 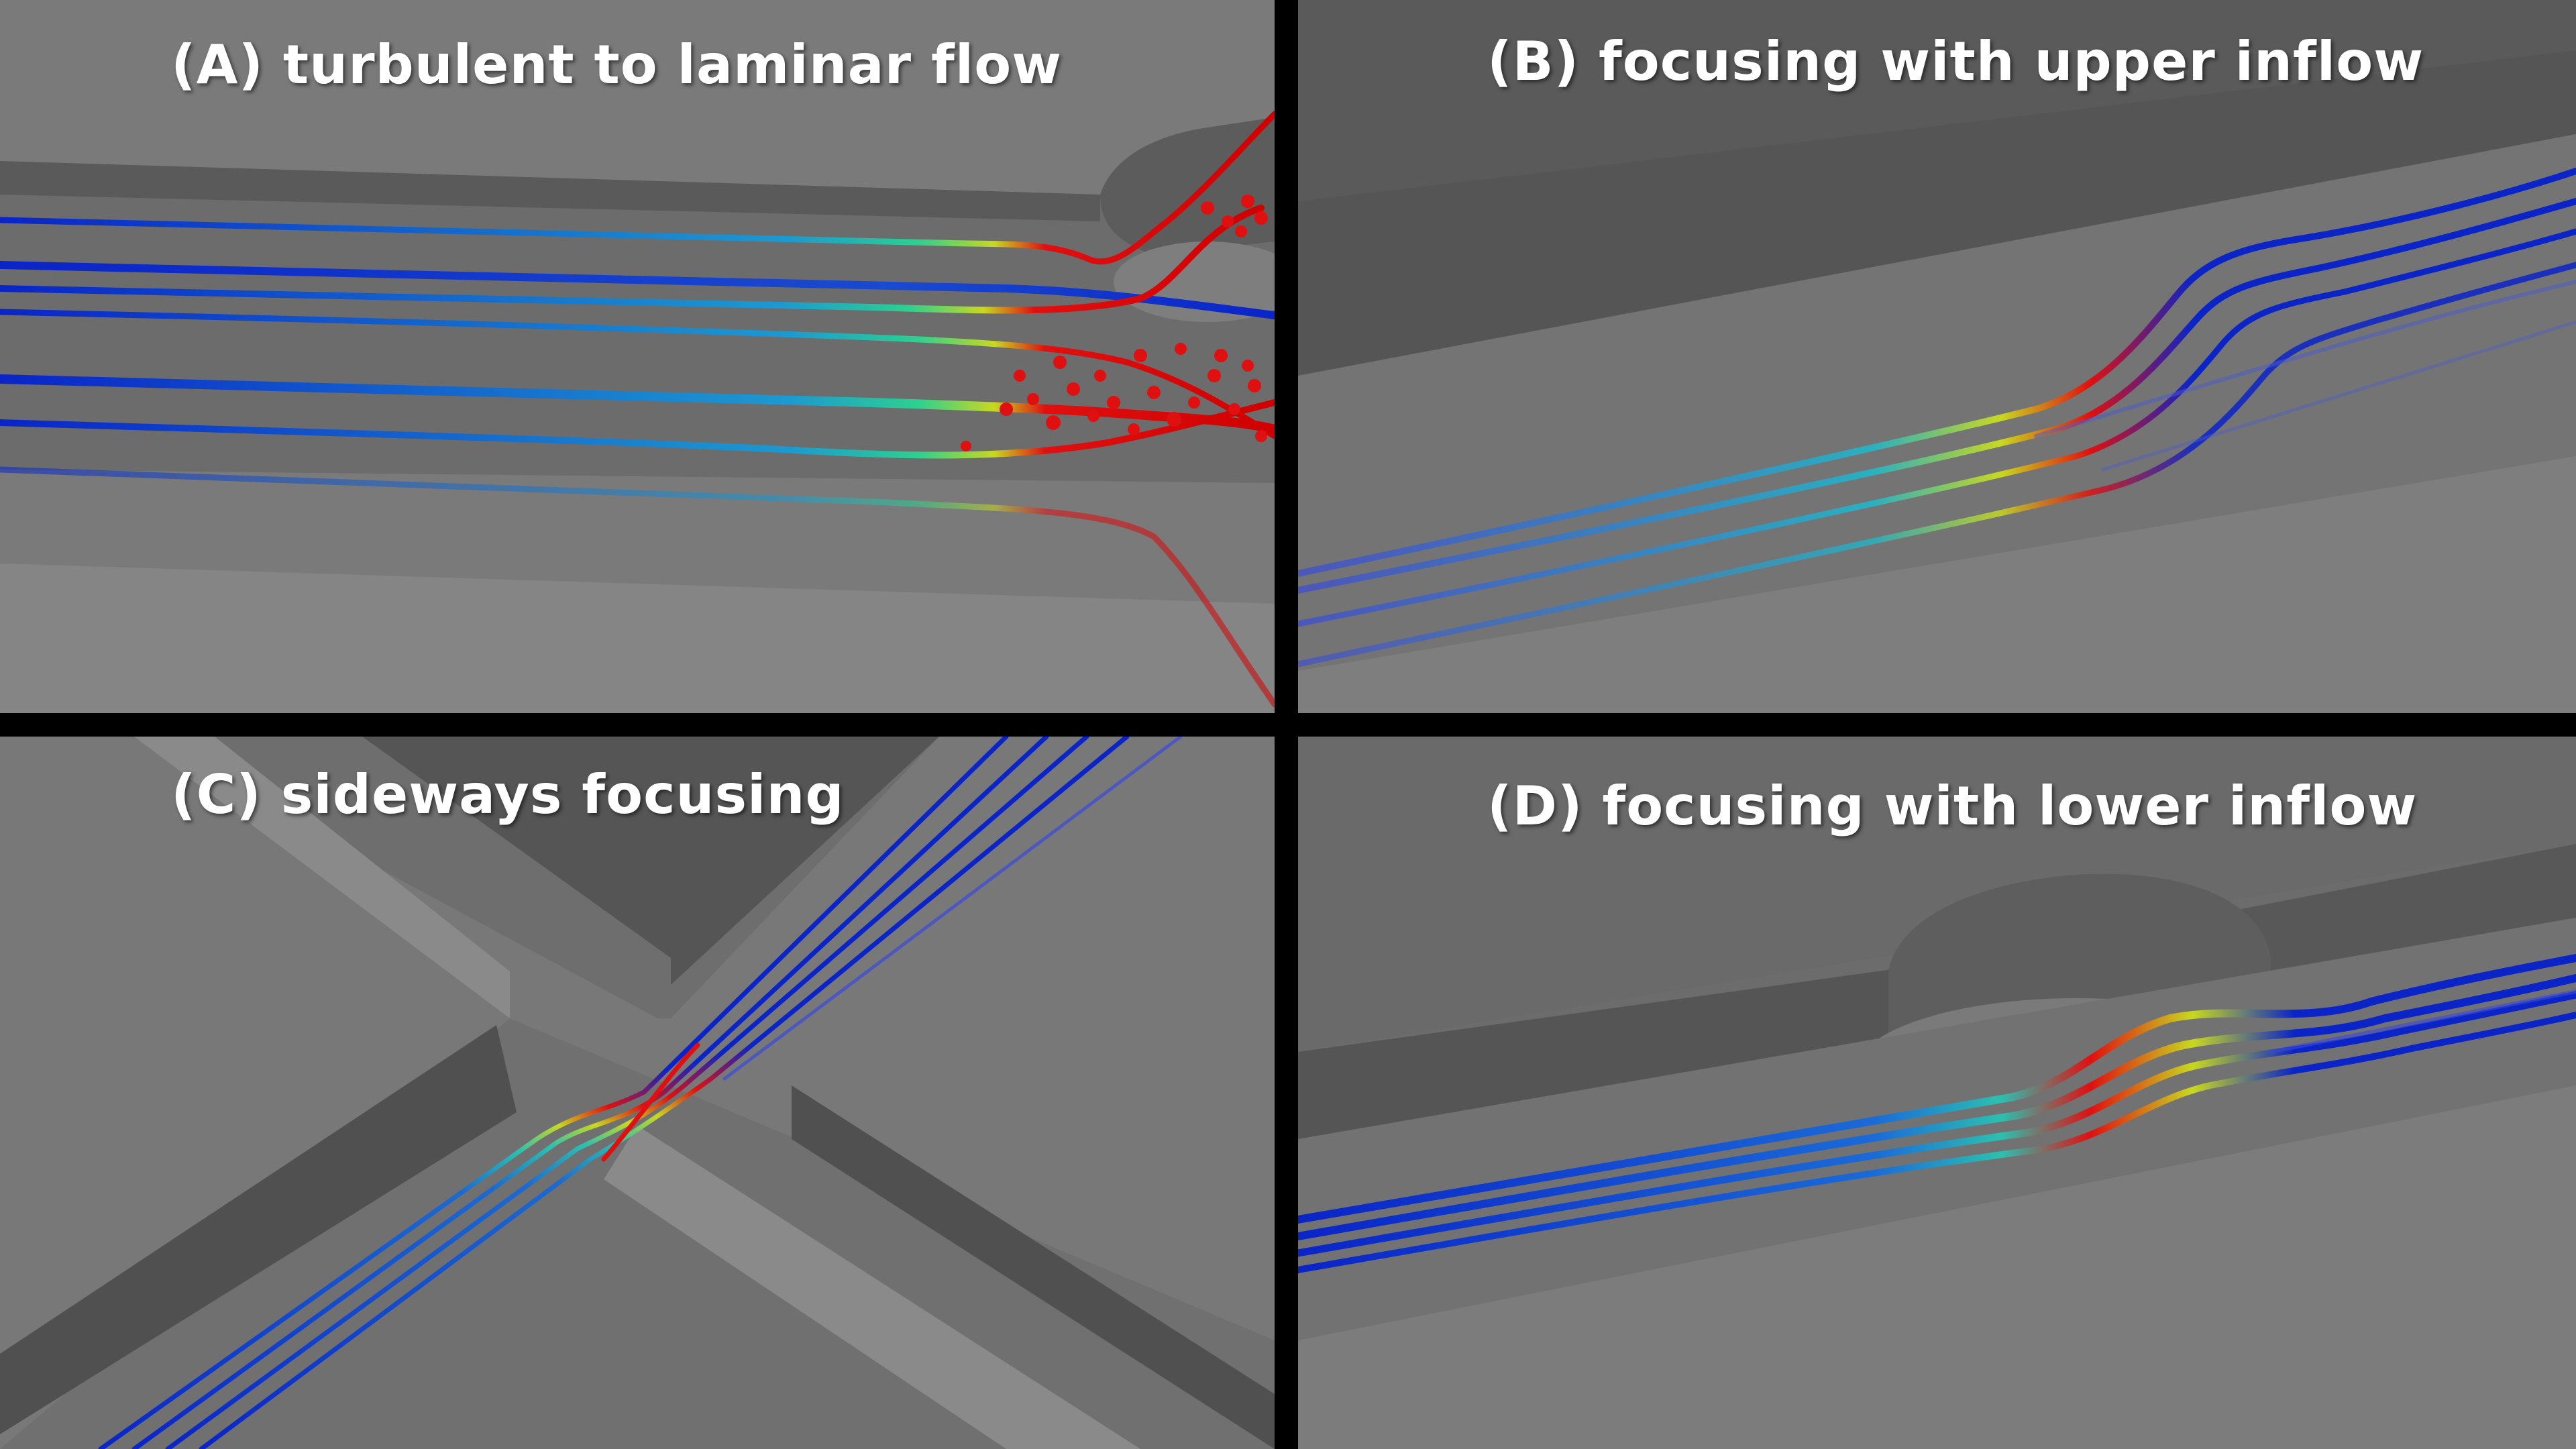 What do you see at coordinates (650, 861) in the screenshot?
I see `upper-right-wall` at bounding box center [650, 861].